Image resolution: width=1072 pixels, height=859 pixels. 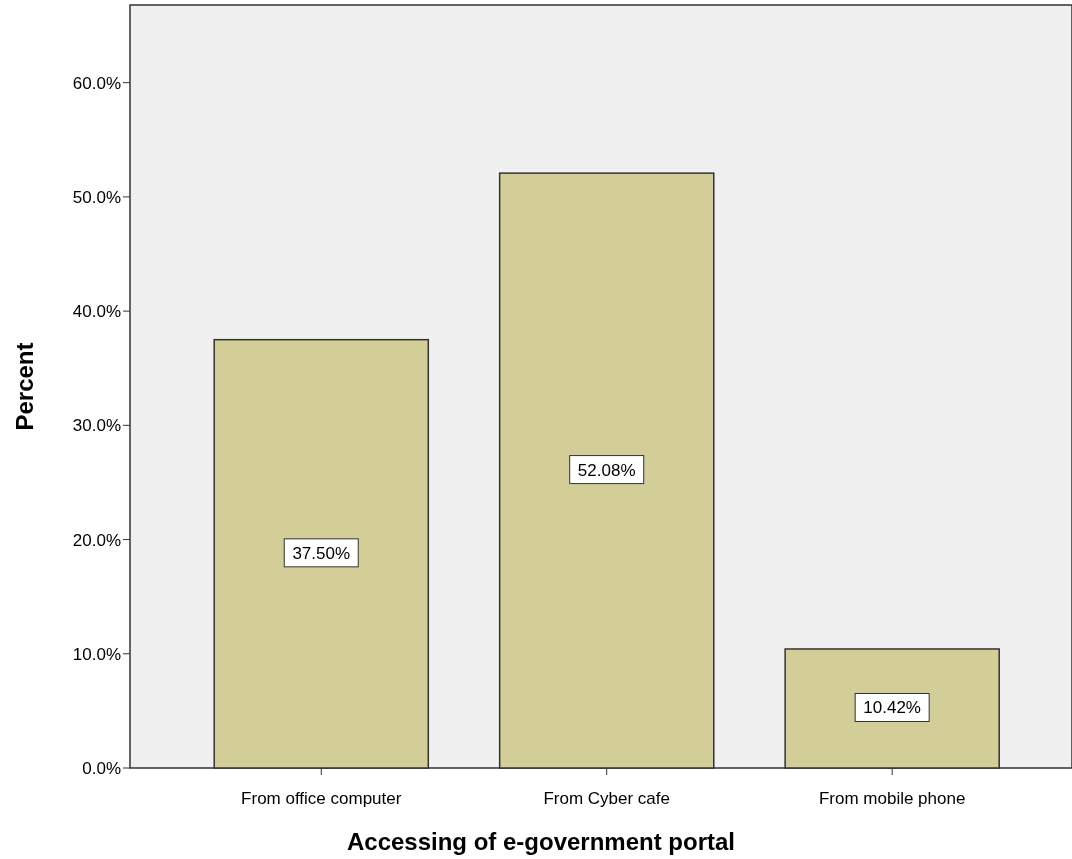 What do you see at coordinates (101, 768) in the screenshot?
I see `y-tick-label: 0.0%` at bounding box center [101, 768].